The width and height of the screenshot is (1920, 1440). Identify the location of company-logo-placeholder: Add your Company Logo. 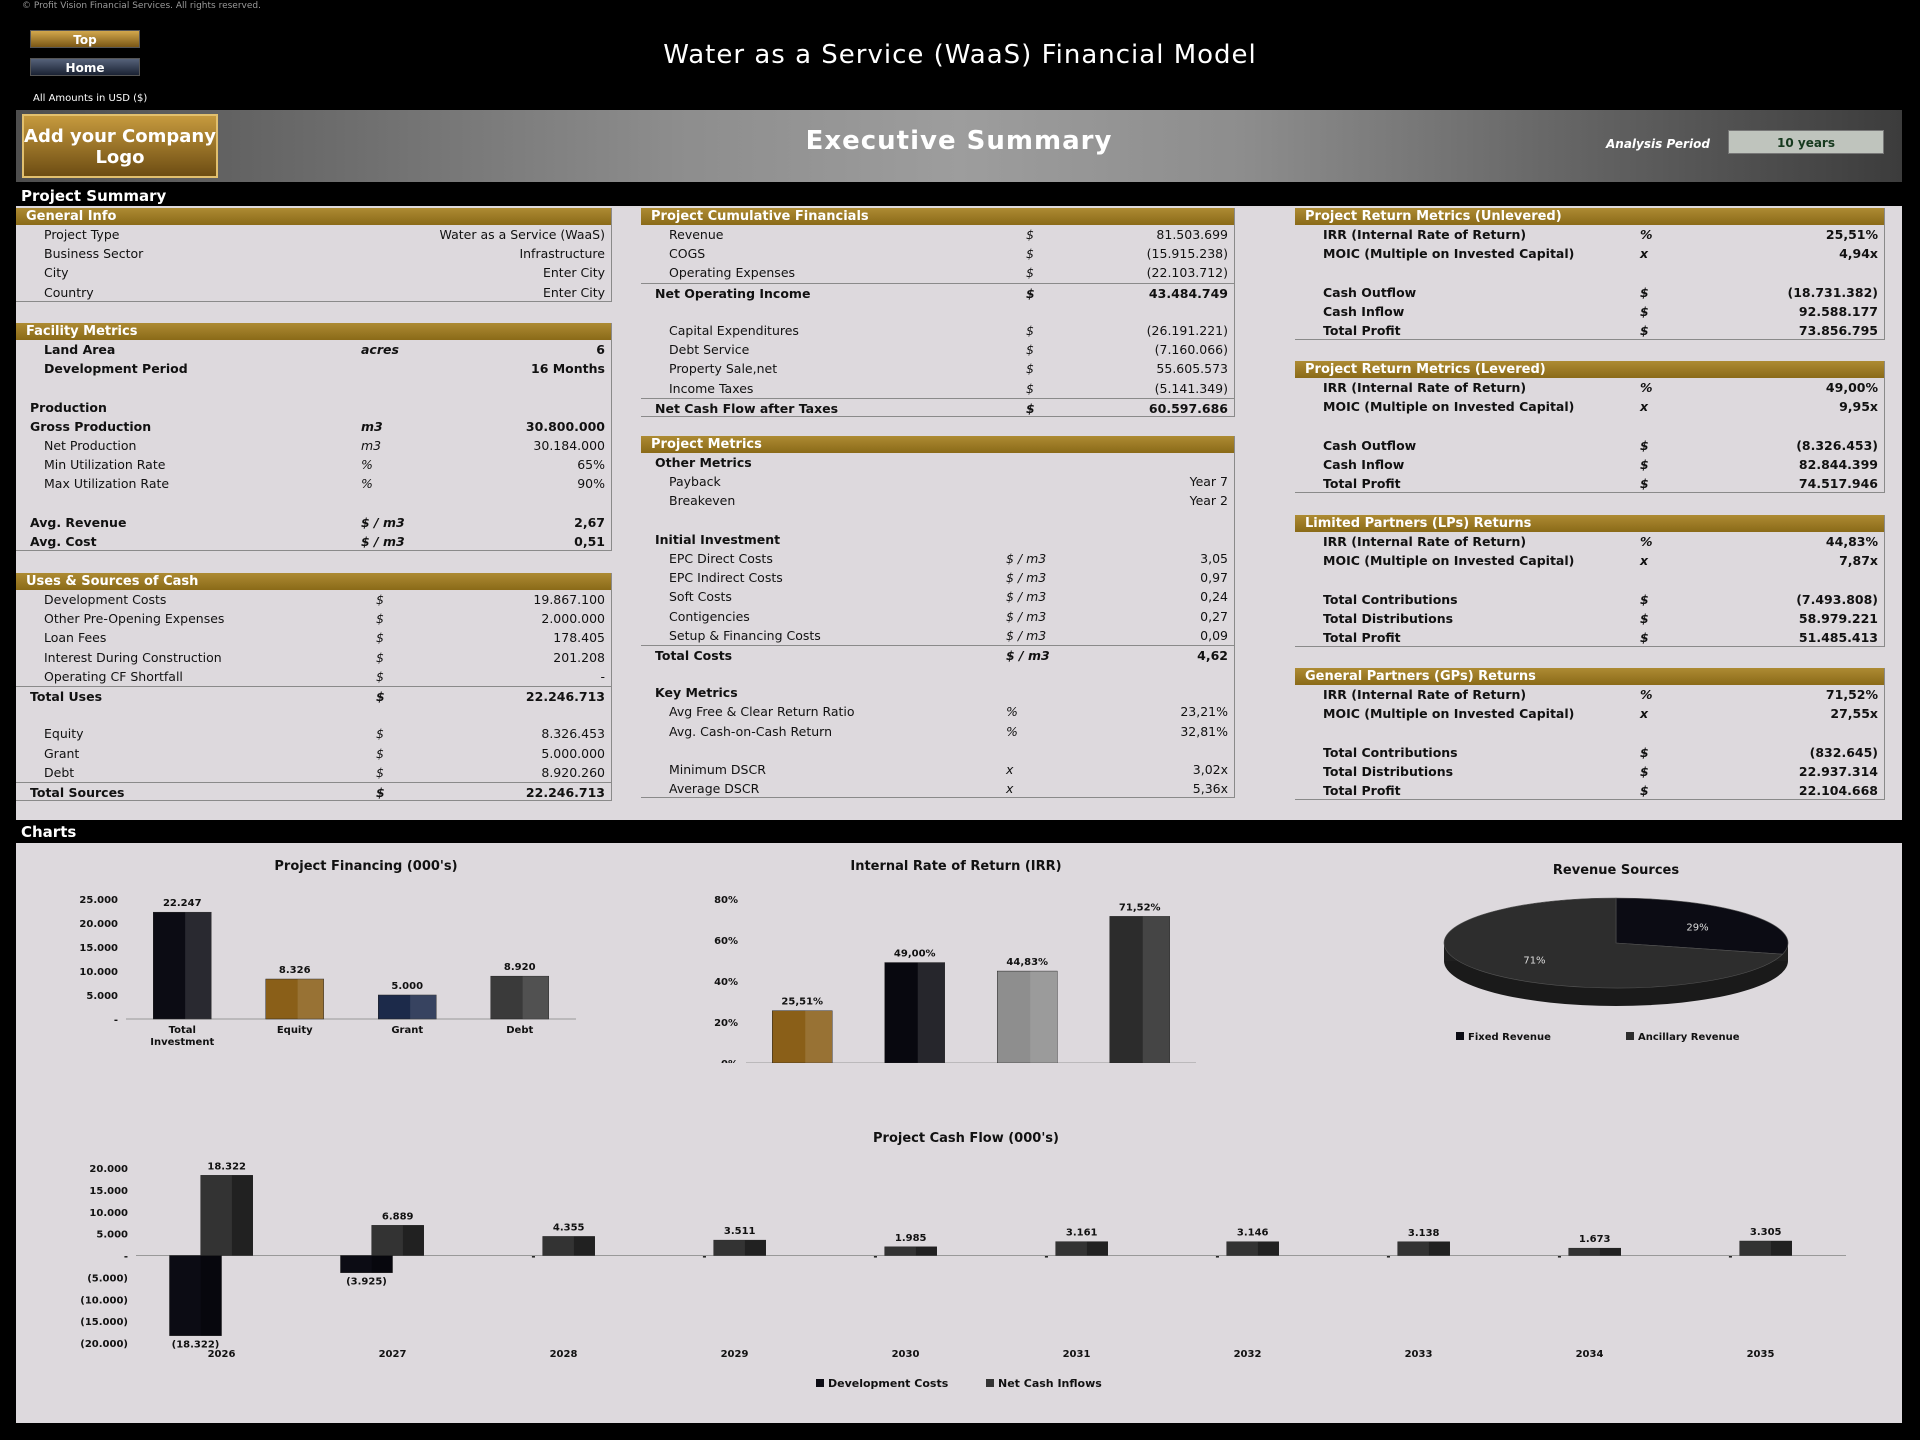
(120, 146).